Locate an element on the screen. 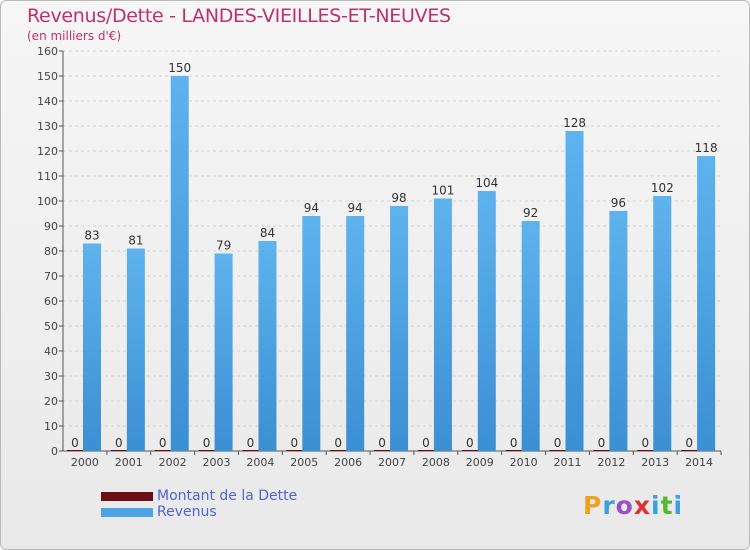 Image resolution: width=750 pixels, height=550 pixels. data-label-revenus: 150 is located at coordinates (179, 68).